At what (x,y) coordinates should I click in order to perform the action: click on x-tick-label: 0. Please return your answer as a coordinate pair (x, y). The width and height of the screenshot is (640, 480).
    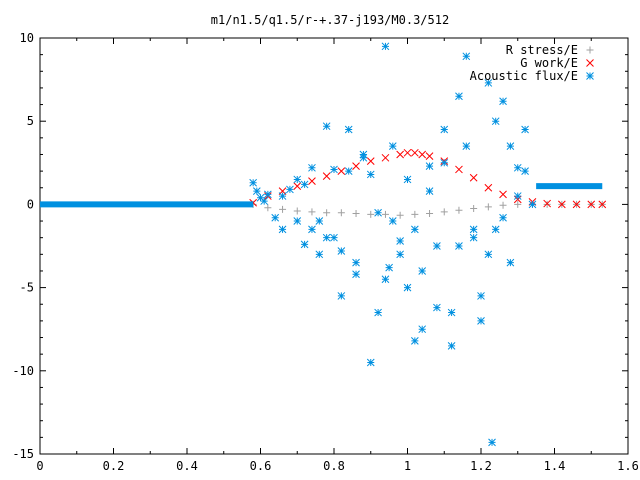
    Looking at the image, I should click on (39, 466).